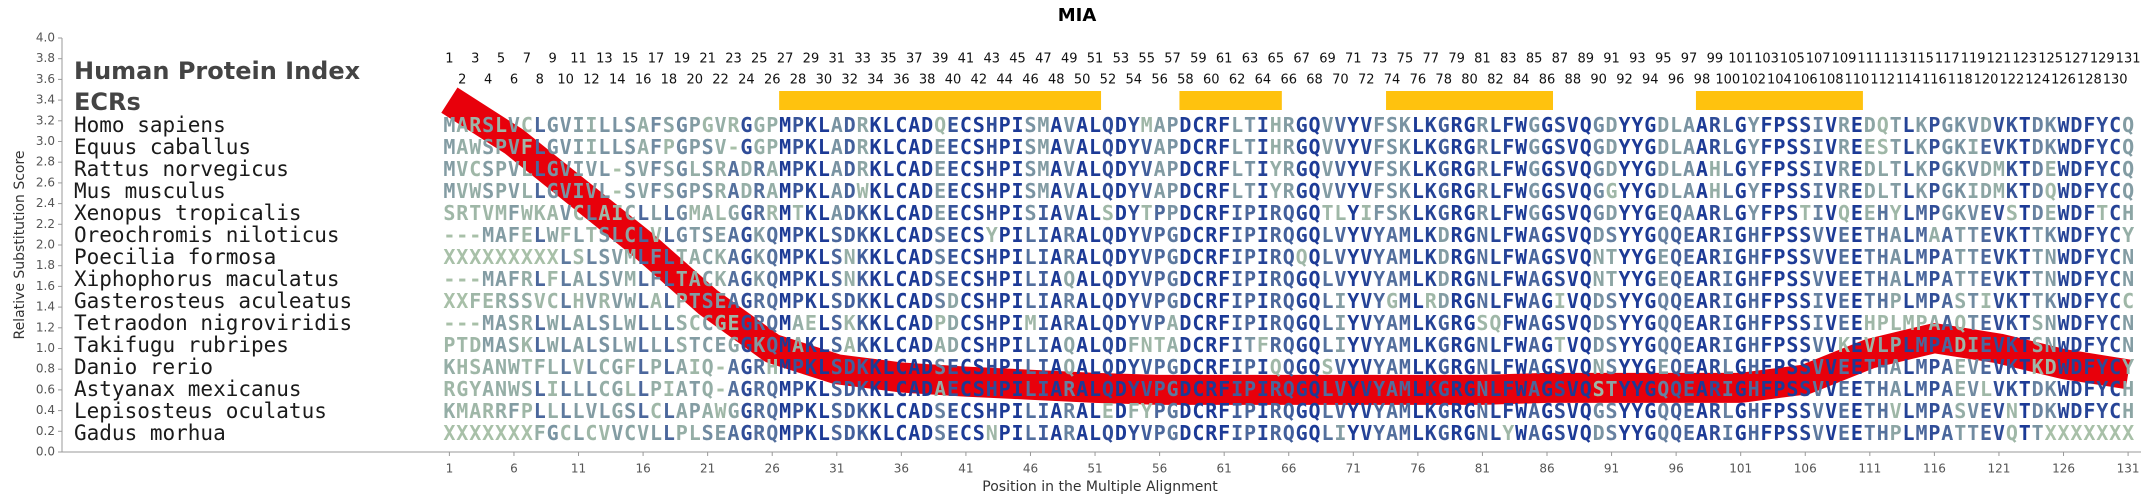 Image resolution: width=2145 pixels, height=500 pixels. I want to click on index-number: 18, so click(669, 80).